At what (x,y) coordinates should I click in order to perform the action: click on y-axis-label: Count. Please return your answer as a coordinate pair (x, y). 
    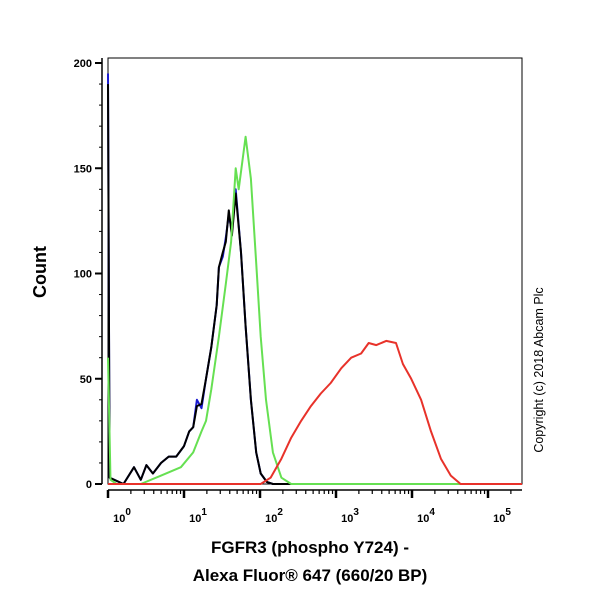
    Looking at the image, I should click on (40, 272).